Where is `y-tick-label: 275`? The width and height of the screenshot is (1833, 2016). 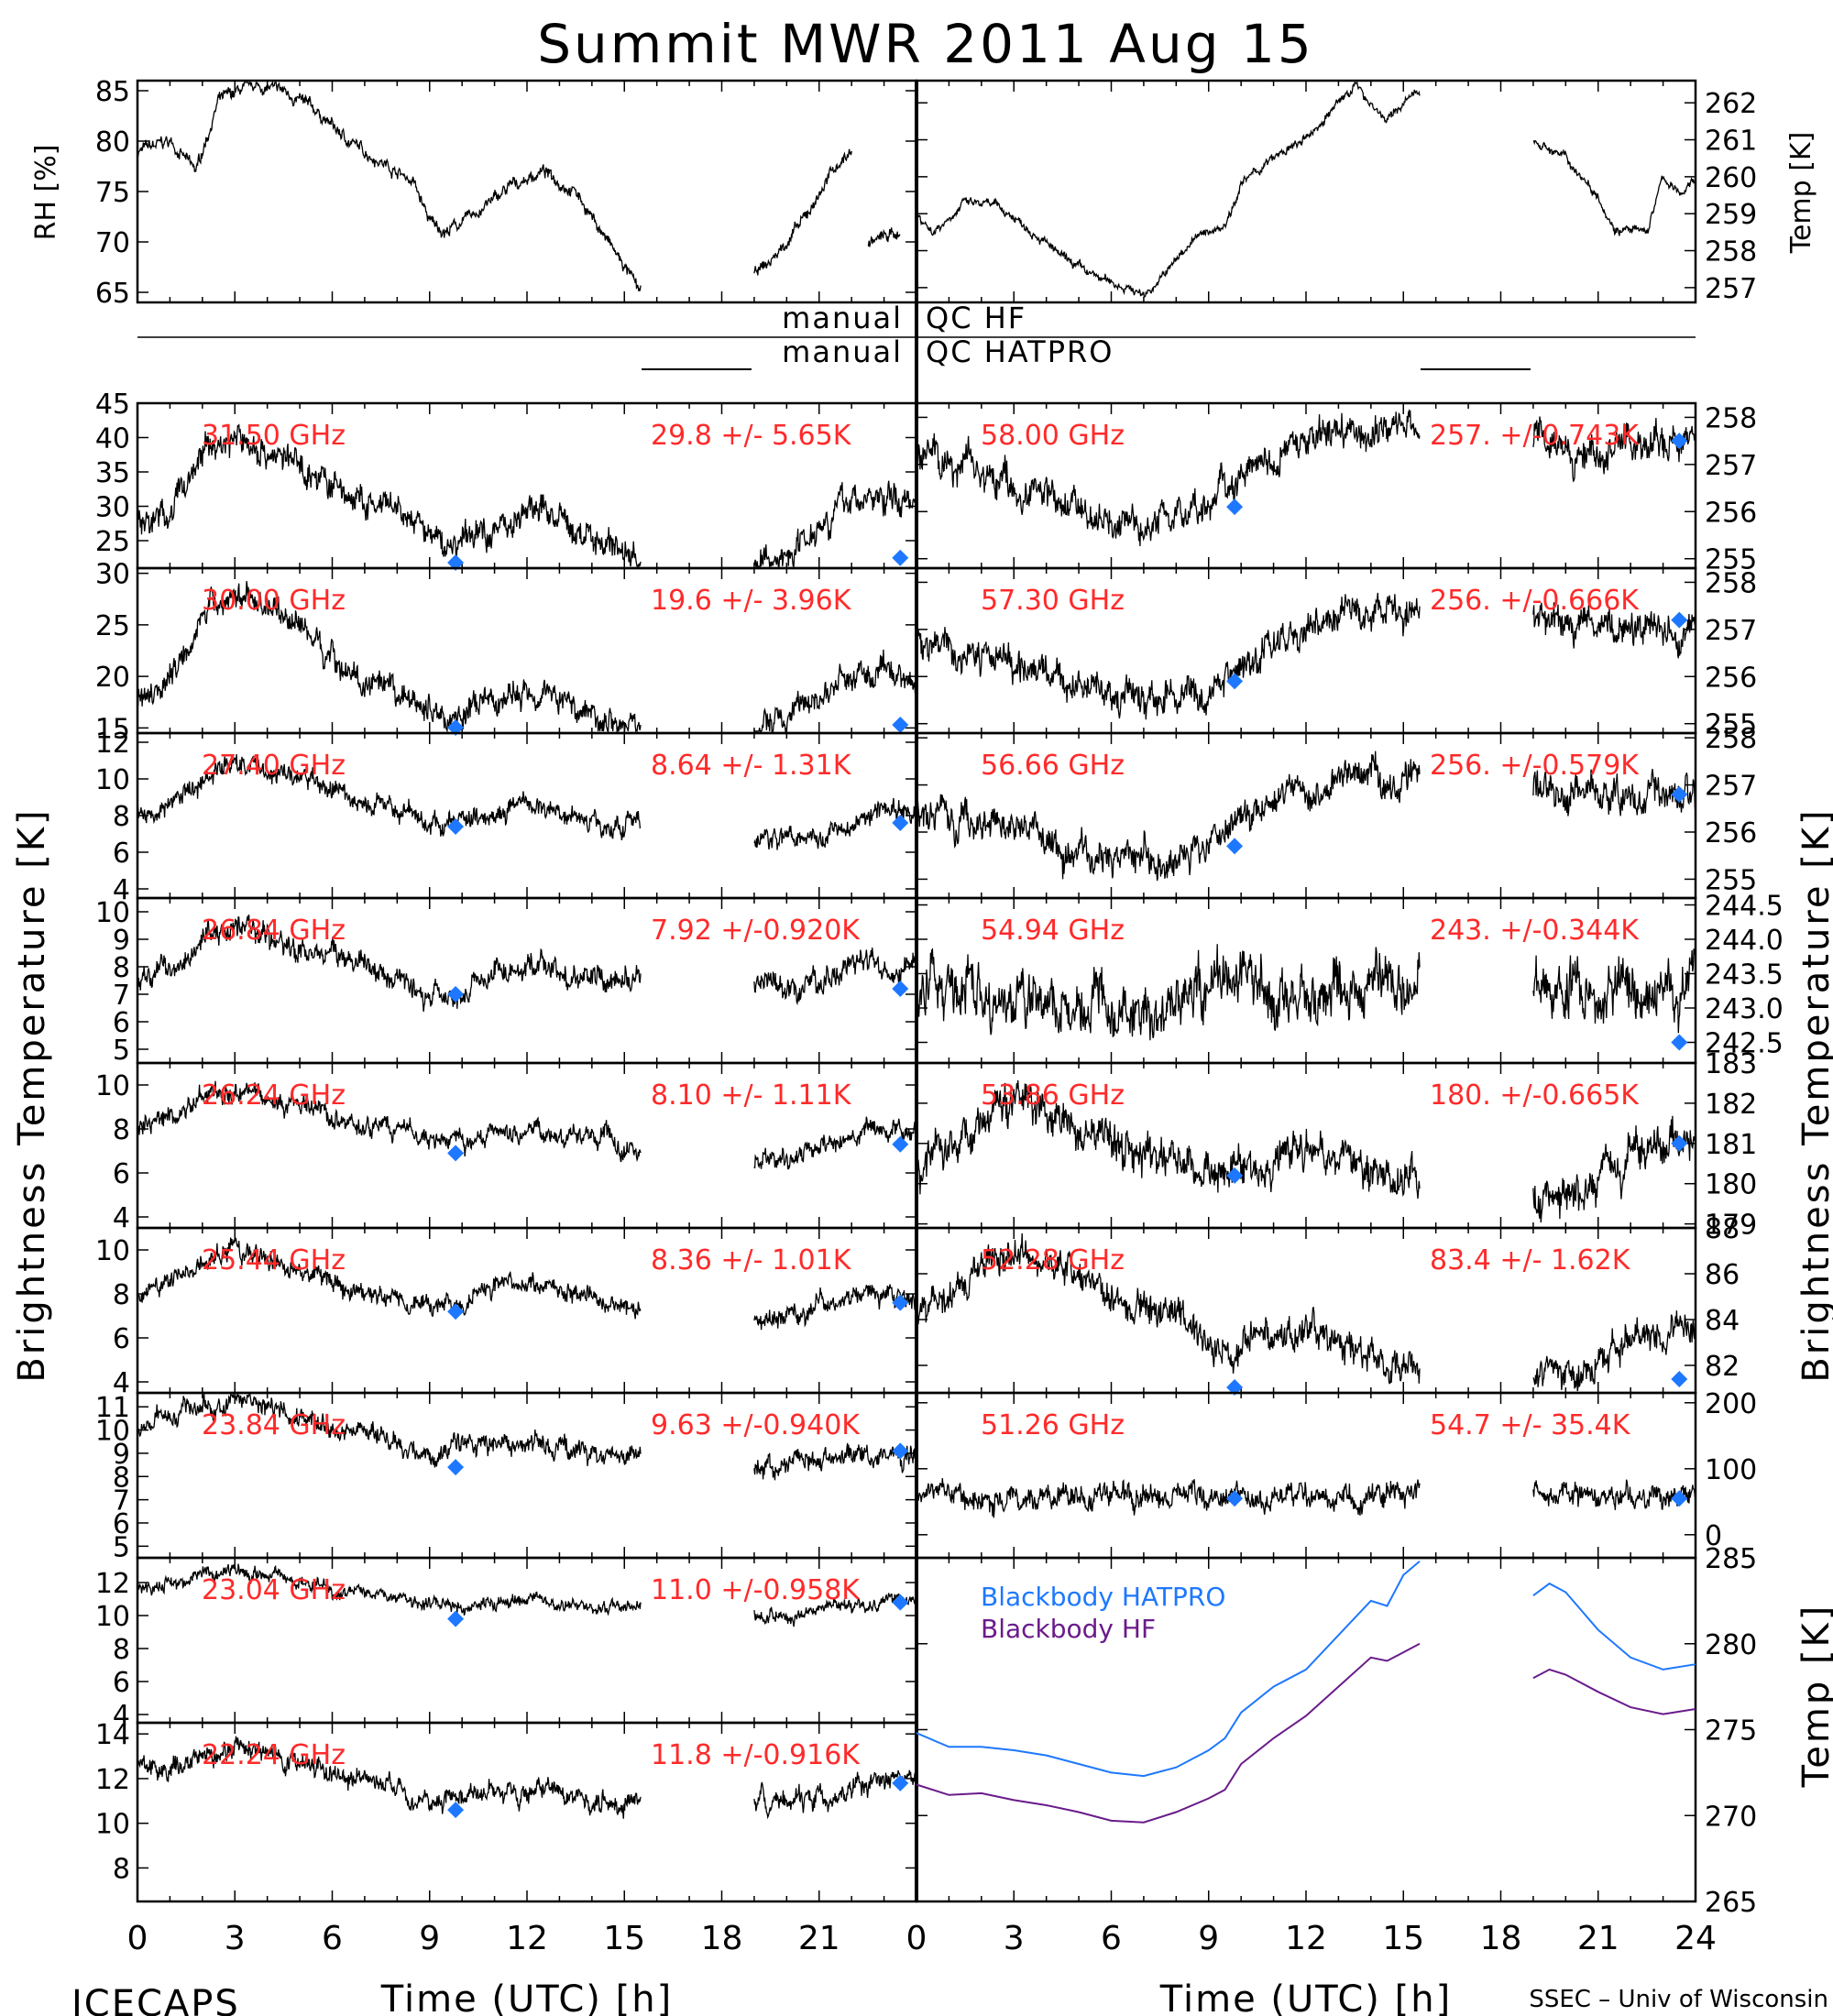
y-tick-label: 275 is located at coordinates (1731, 1731).